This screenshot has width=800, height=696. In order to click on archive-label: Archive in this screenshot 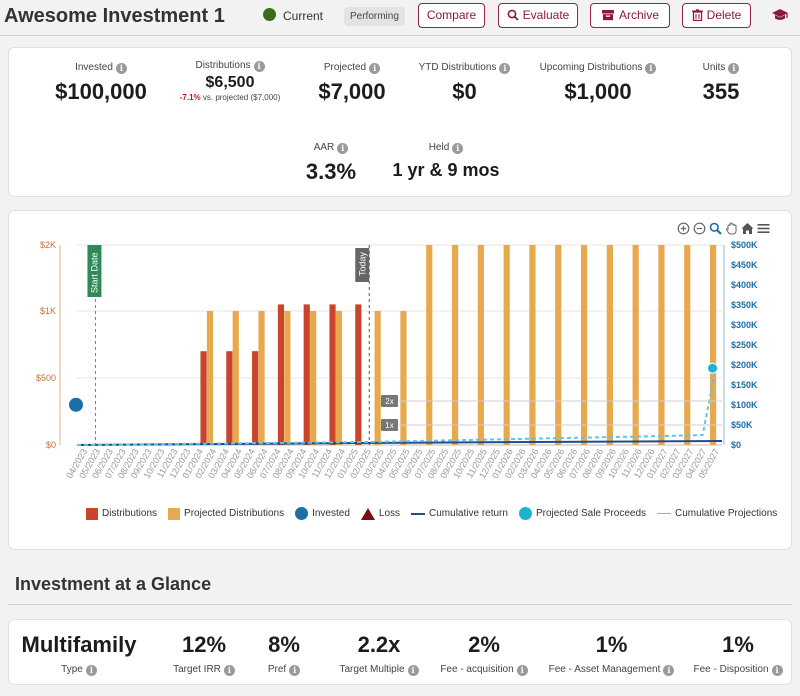, I will do `click(638, 15)`.